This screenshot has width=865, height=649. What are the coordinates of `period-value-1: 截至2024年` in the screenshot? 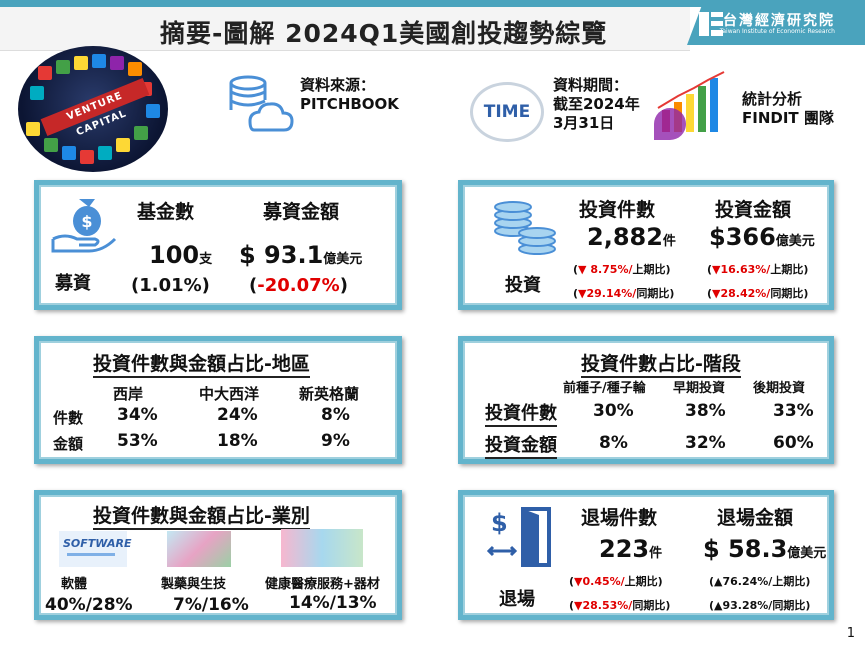 It's located at (596, 104).